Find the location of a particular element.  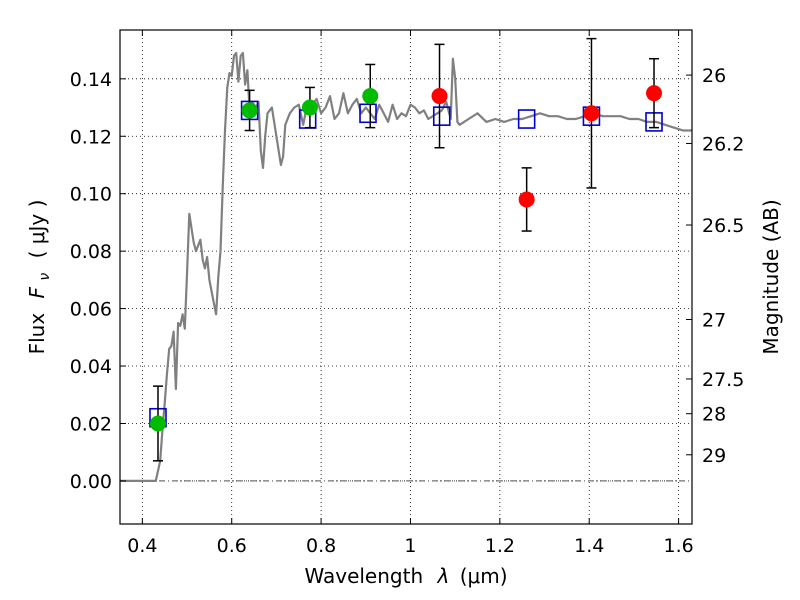

x-tick-label: 1.6 is located at coordinates (678, 546).